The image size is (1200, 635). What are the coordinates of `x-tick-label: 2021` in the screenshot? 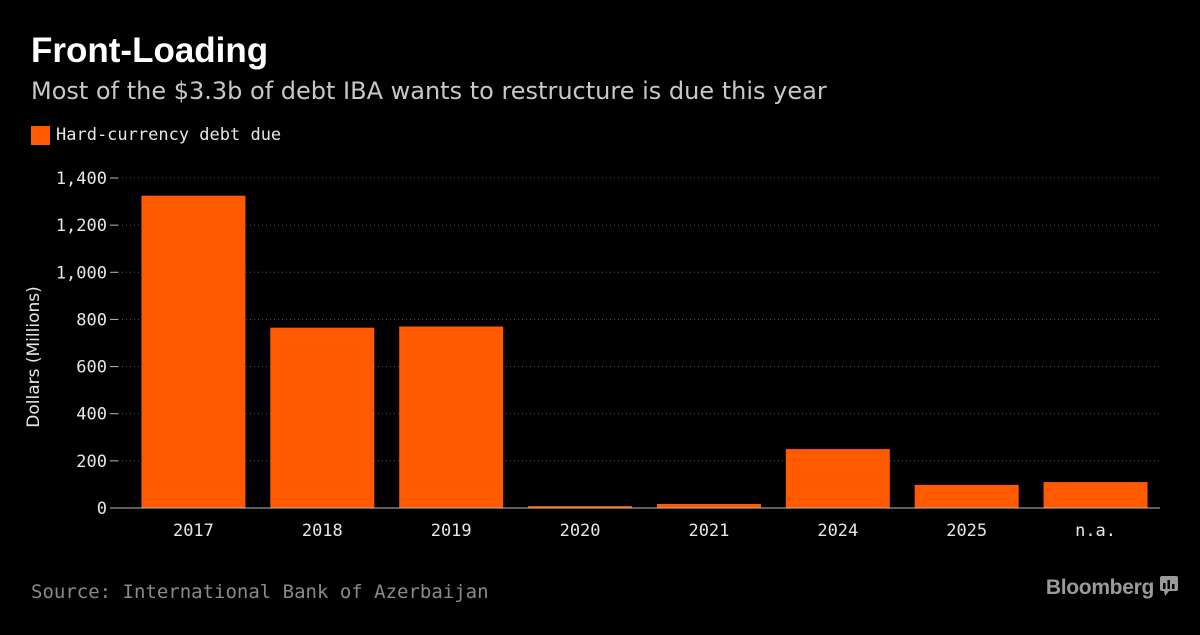 It's located at (708, 531).